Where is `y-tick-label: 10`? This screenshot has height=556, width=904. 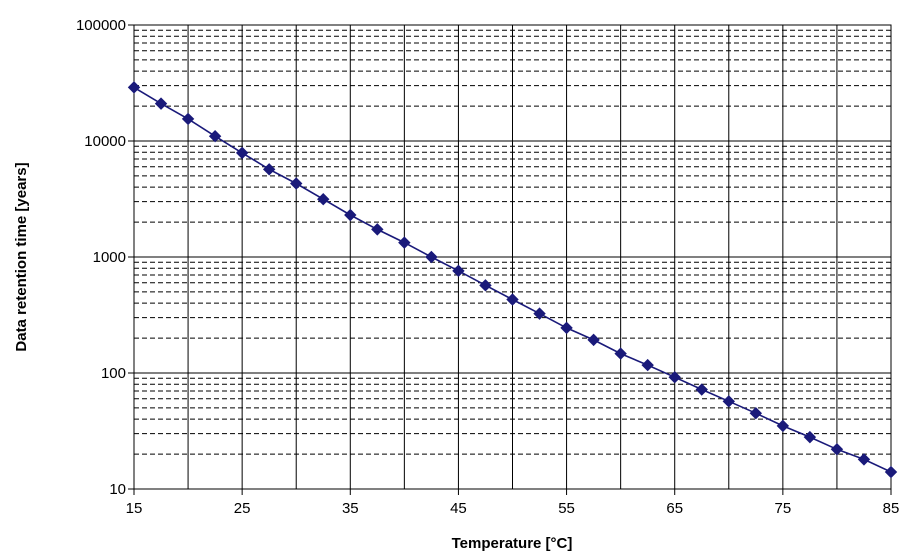 y-tick-label: 10 is located at coordinates (117, 489).